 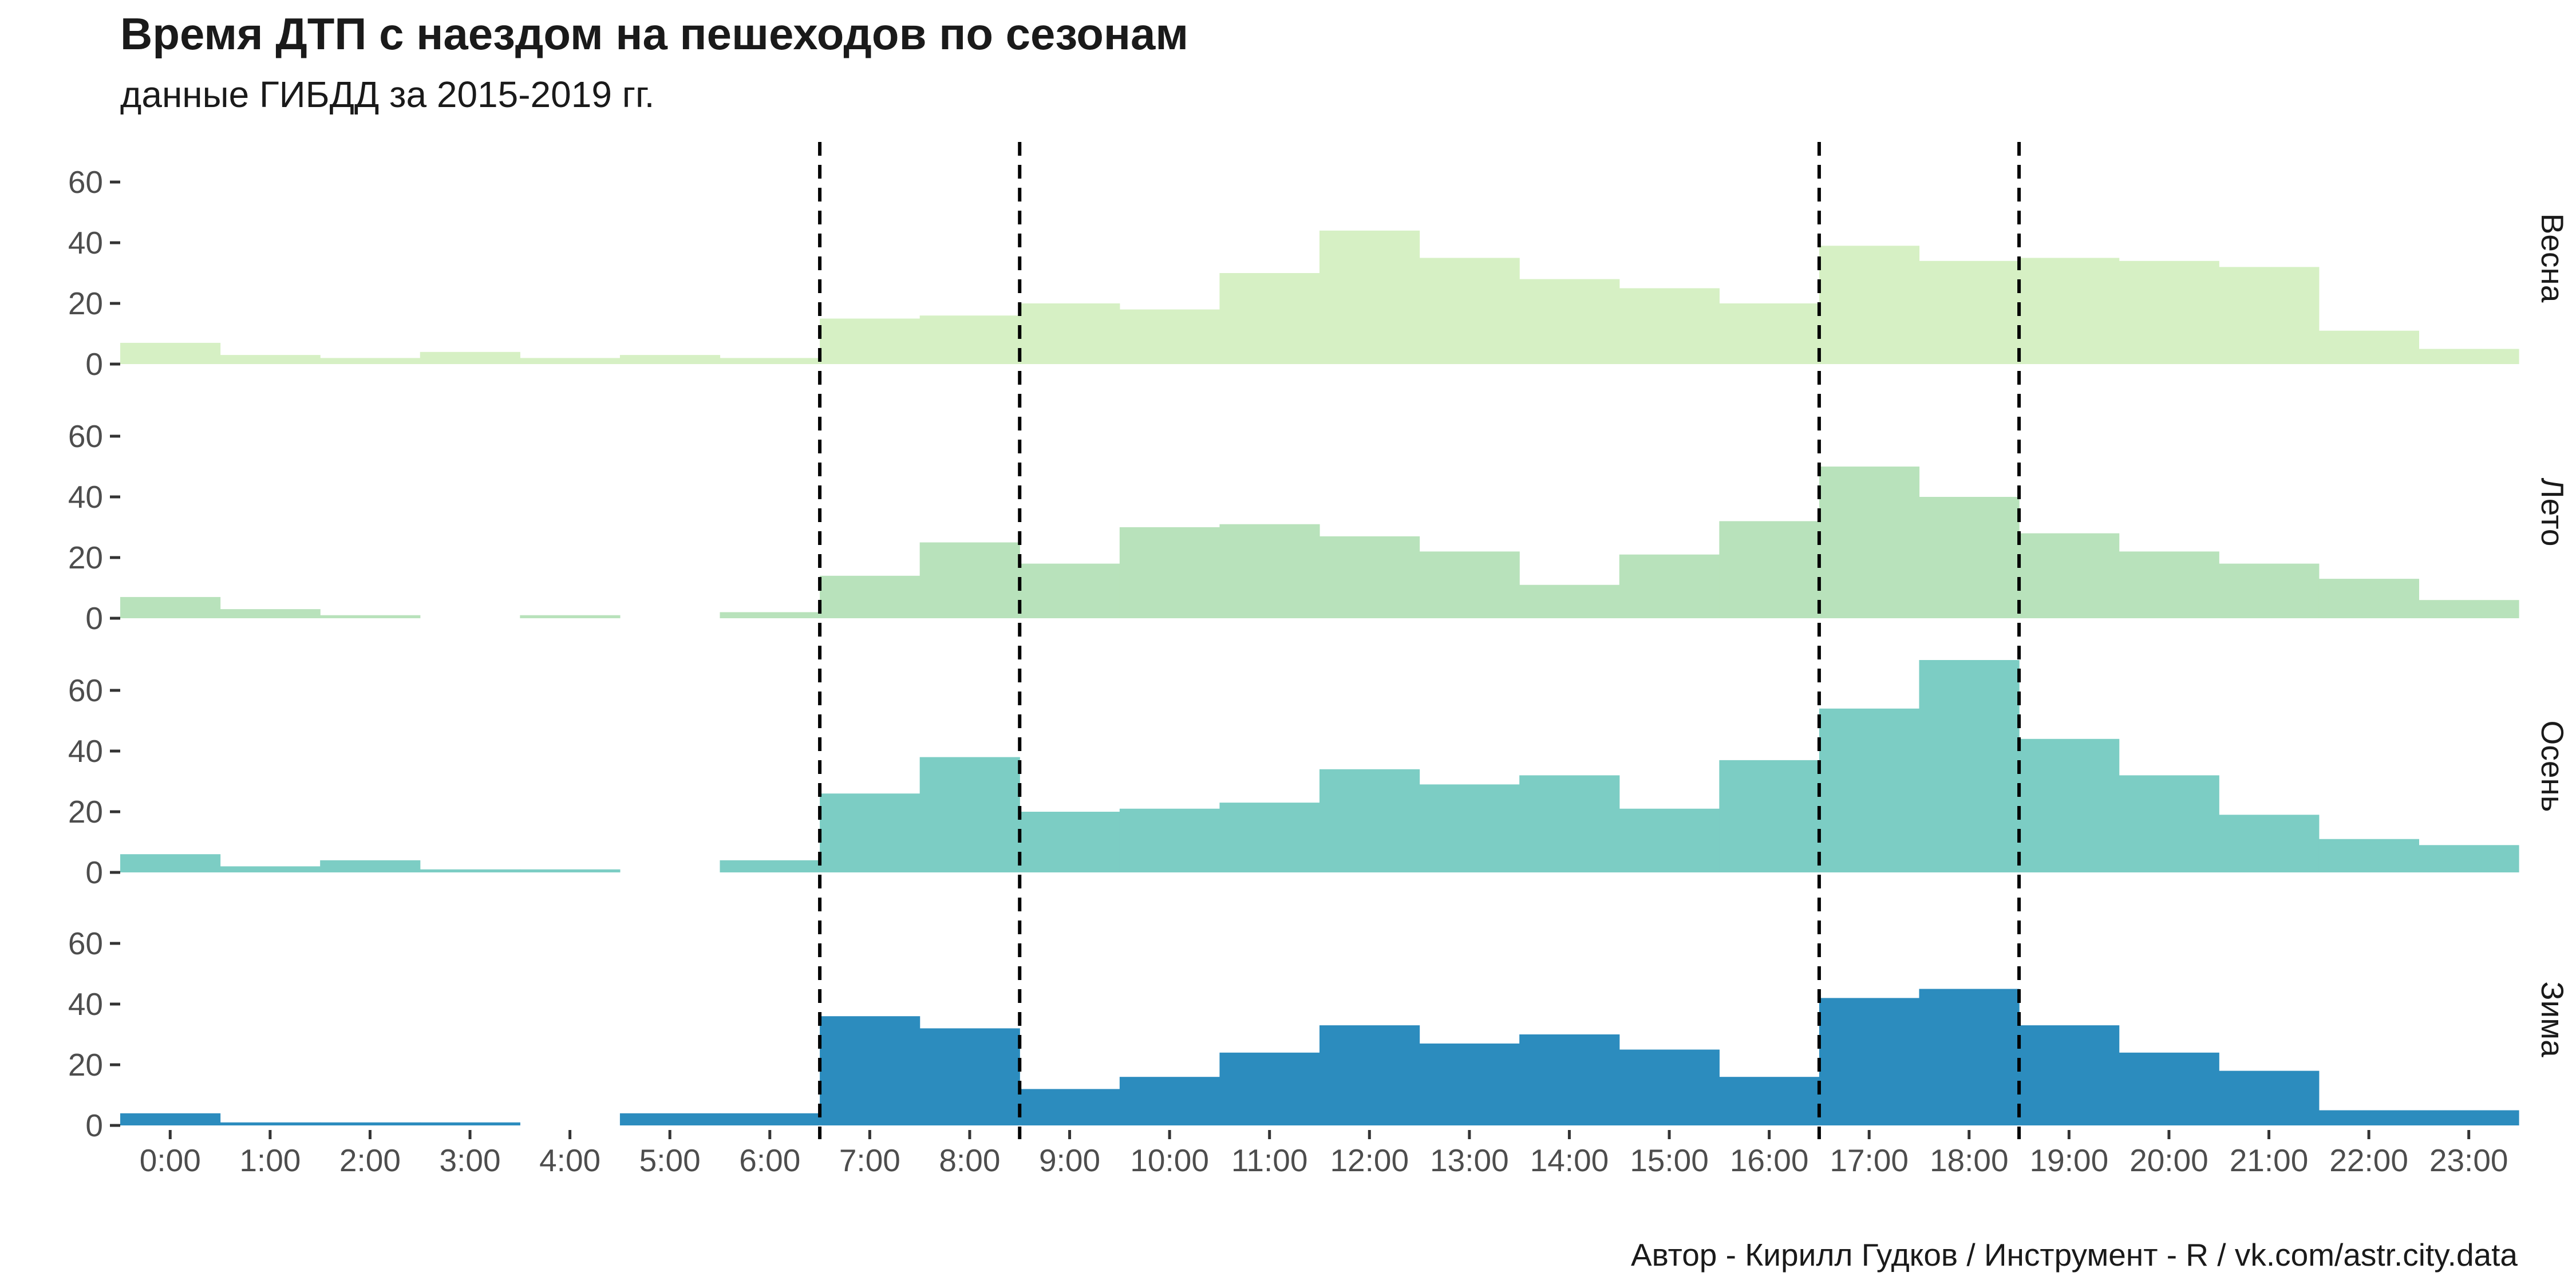 What do you see at coordinates (1769, 333) in the screenshot?
I see `bar-Весна-16:00` at bounding box center [1769, 333].